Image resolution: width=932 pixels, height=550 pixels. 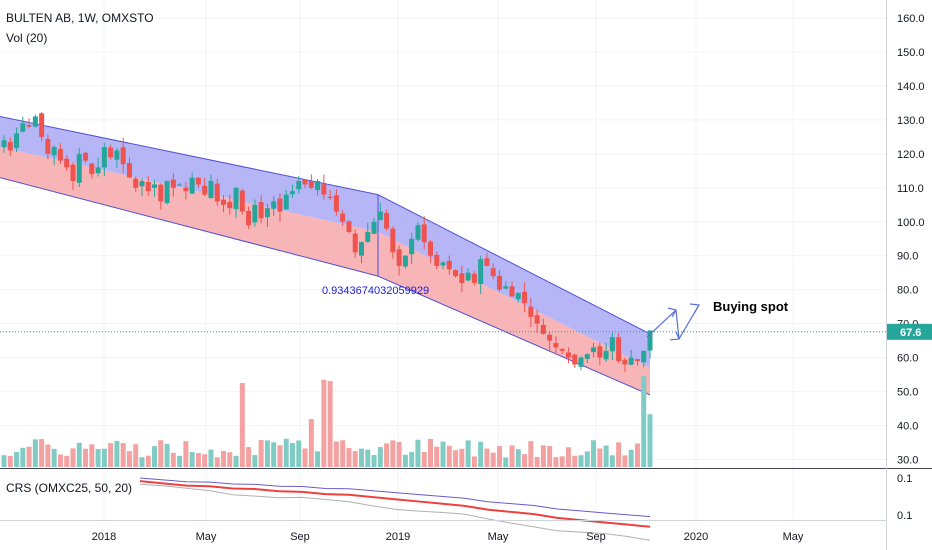 I want to click on time-tick-label: May, so click(x=498, y=537).